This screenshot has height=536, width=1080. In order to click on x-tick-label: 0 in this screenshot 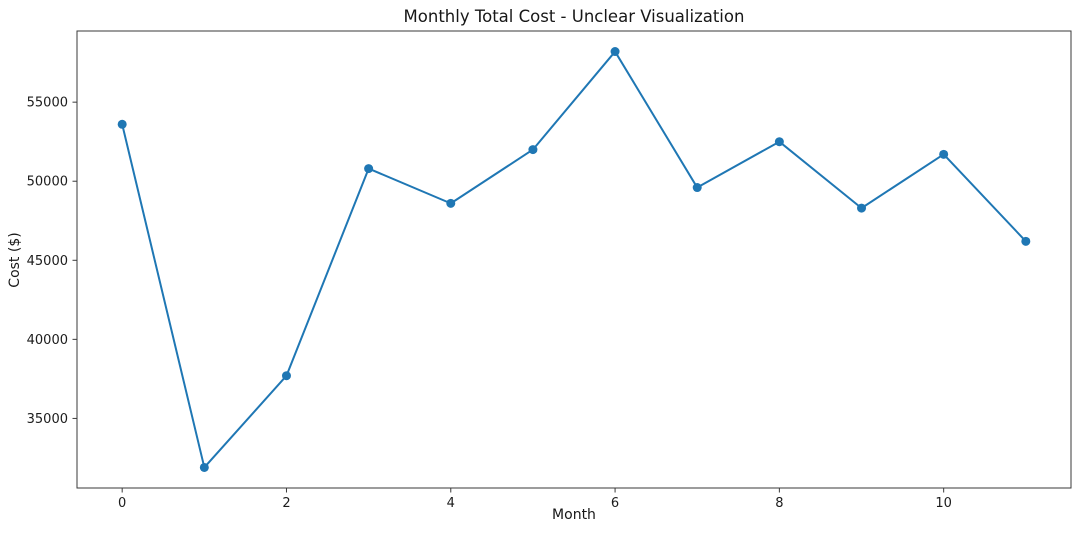, I will do `click(122, 503)`.